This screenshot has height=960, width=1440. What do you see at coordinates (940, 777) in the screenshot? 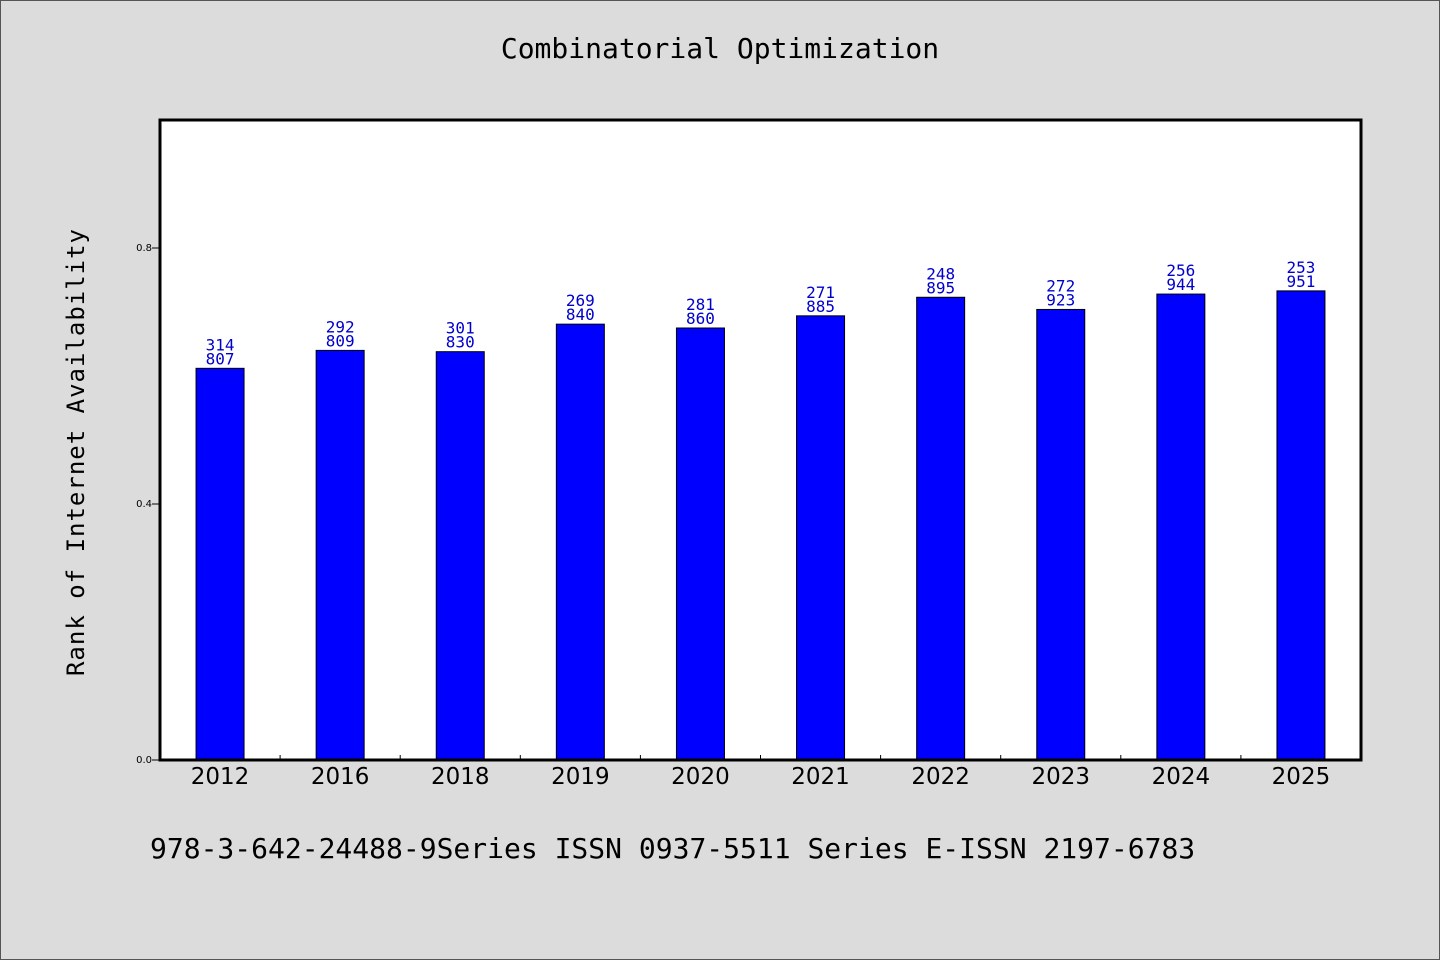
I see `x-tick-label: 2022` at bounding box center [940, 777].